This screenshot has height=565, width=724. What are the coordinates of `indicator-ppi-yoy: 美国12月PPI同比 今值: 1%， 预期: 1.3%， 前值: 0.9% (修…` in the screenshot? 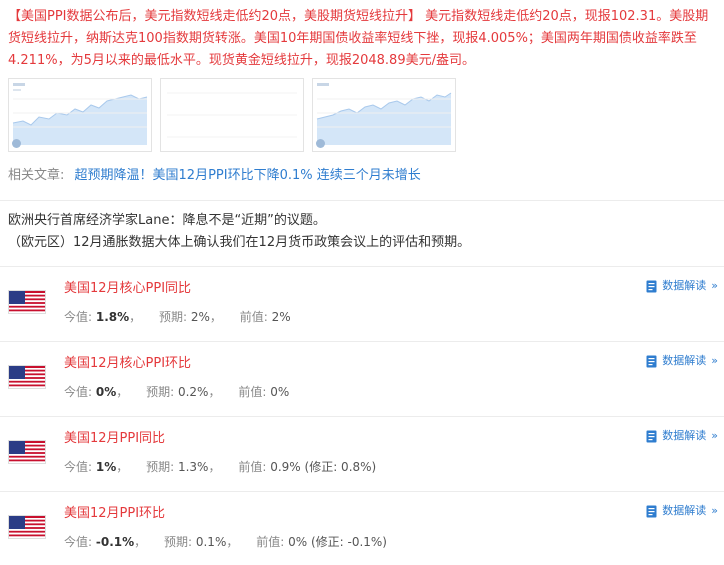 It's located at (362, 453).